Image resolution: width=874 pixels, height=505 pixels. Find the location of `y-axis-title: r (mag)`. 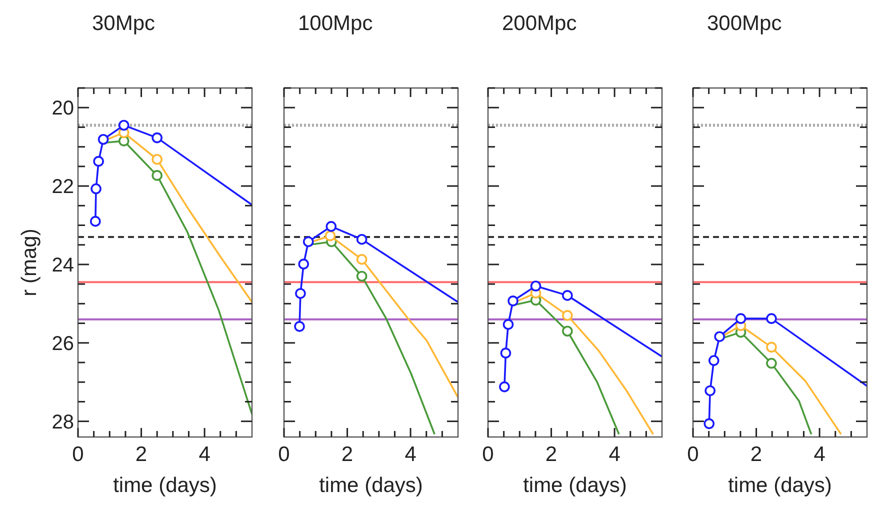

y-axis-title: r (mag) is located at coordinates (29, 262).